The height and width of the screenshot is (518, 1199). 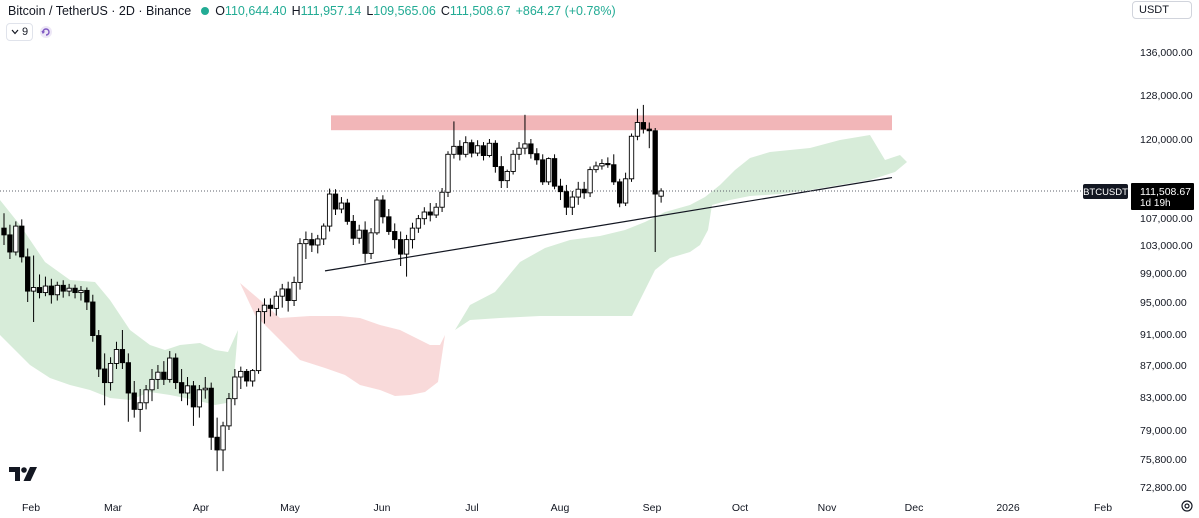 What do you see at coordinates (1166, 140) in the screenshot?
I see `price-tick-label: 120,000.00` at bounding box center [1166, 140].